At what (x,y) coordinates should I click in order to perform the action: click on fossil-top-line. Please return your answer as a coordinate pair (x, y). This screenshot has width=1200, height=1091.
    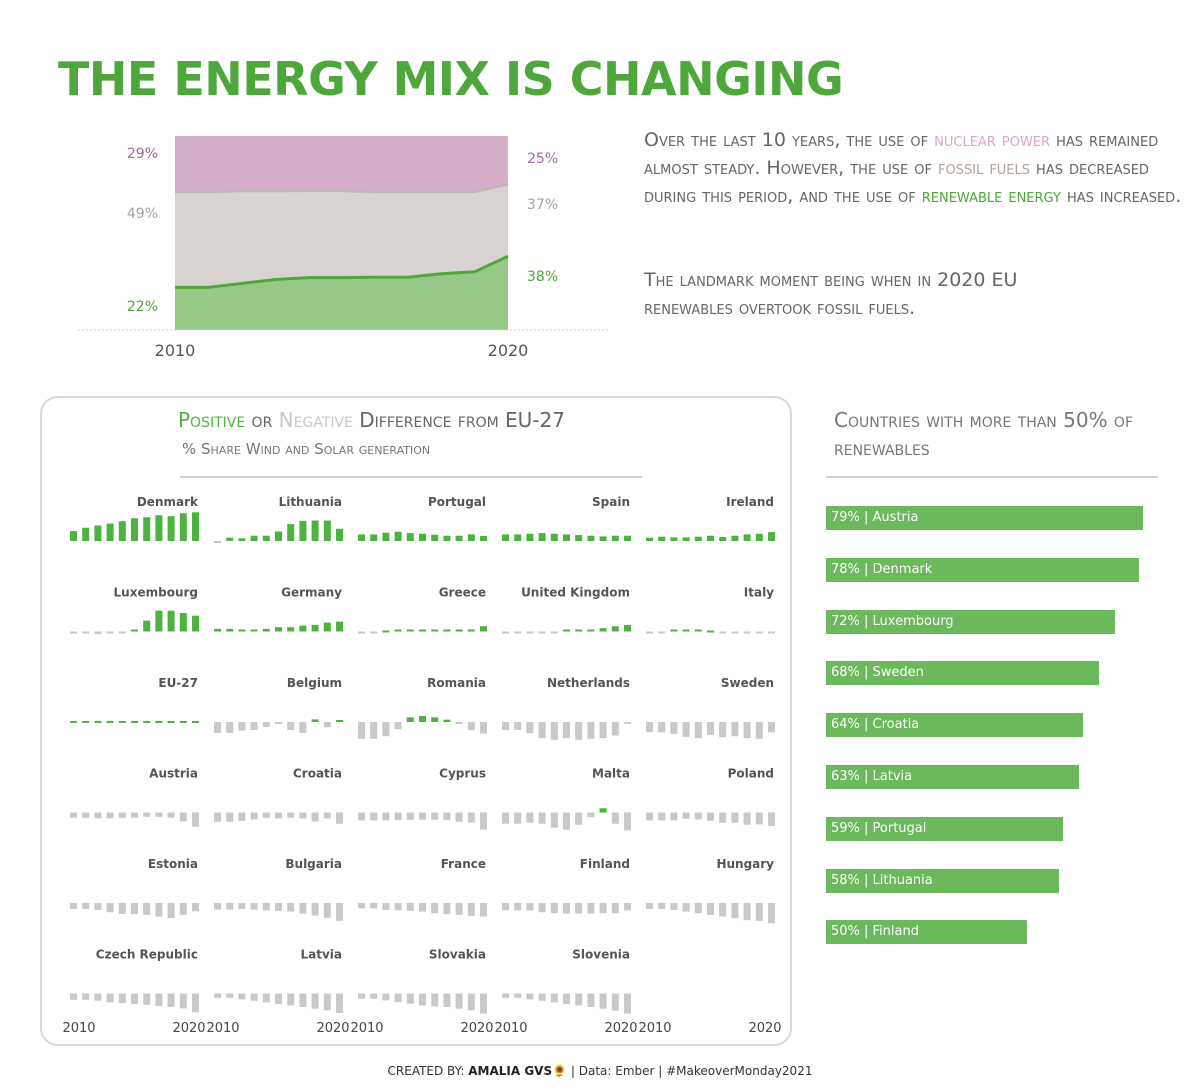
    Looking at the image, I should click on (342, 188).